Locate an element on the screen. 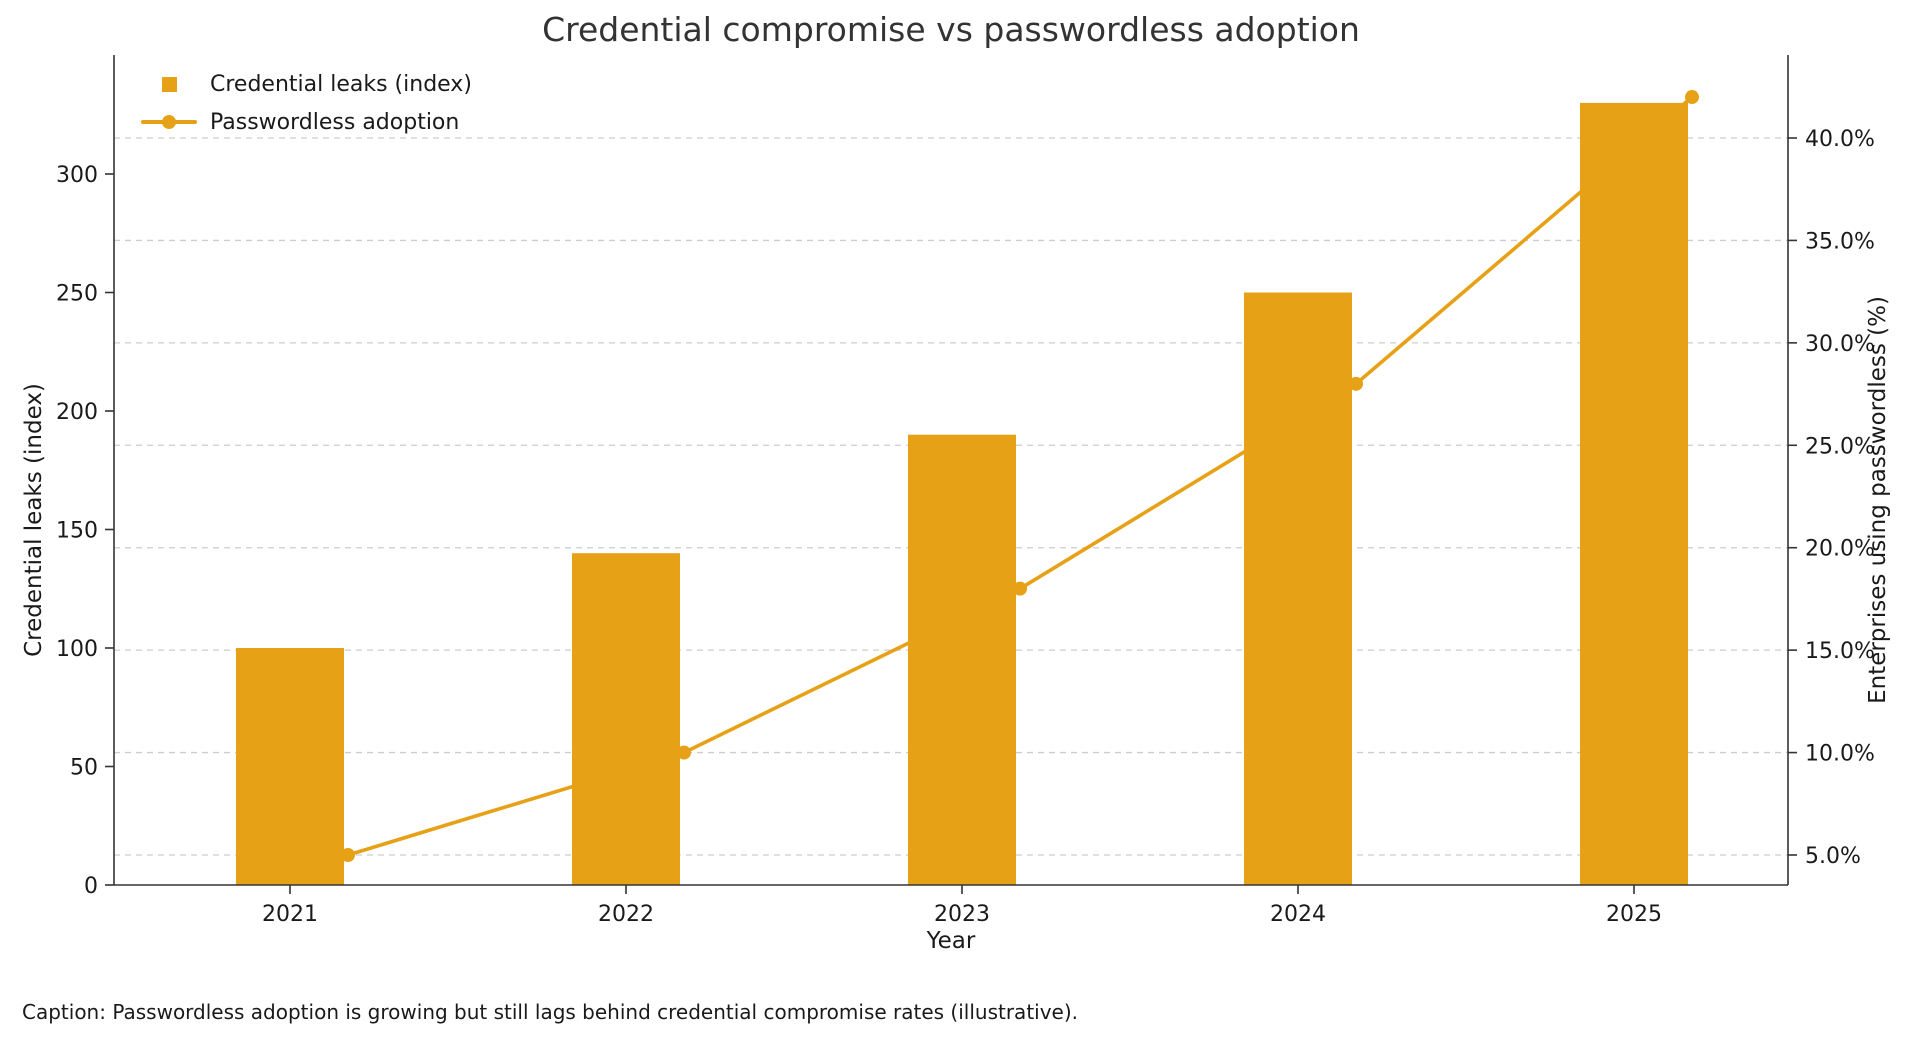 The image size is (1920, 1042). left-tick-label: 50 is located at coordinates (84, 768).